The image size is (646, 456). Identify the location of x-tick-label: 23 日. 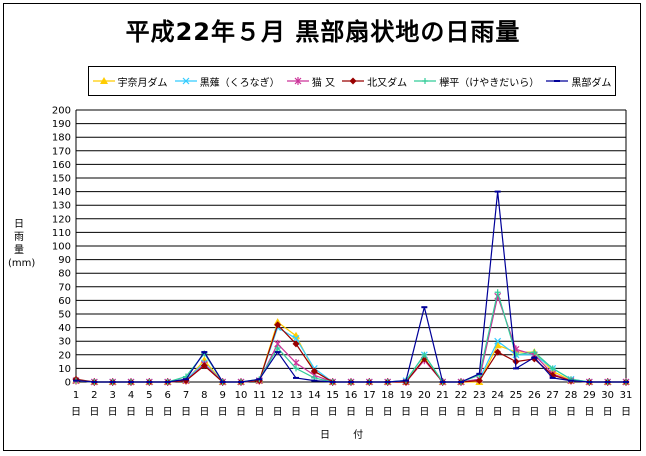
(479, 404).